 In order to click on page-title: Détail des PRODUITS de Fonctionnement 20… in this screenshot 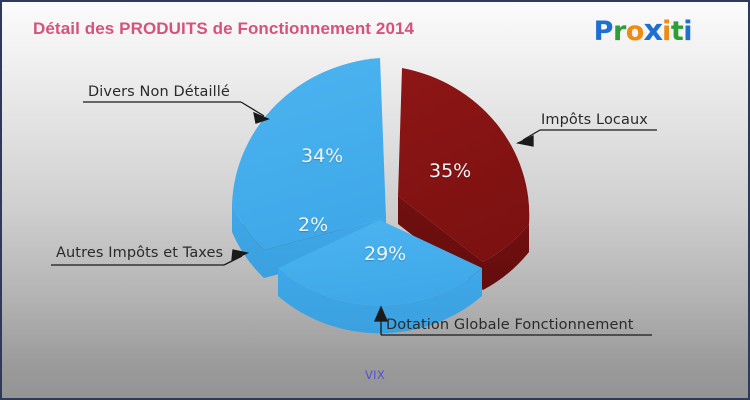, I will do `click(224, 28)`.